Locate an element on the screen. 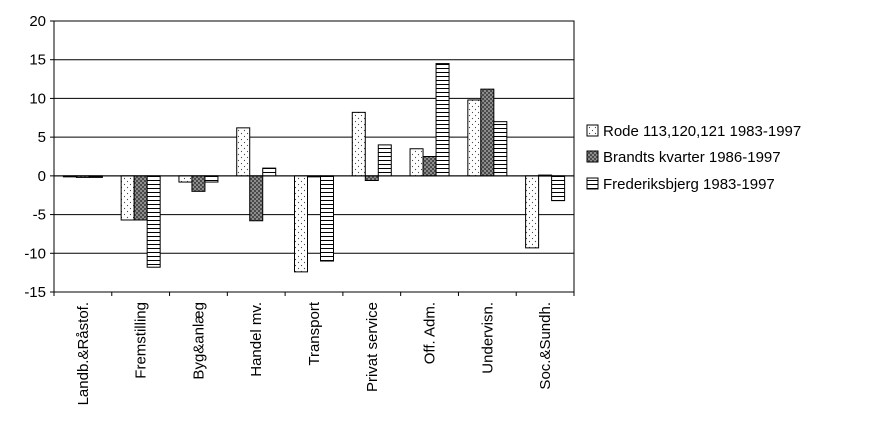 The height and width of the screenshot is (441, 883). x-tick-label: Transport is located at coordinates (314, 333).